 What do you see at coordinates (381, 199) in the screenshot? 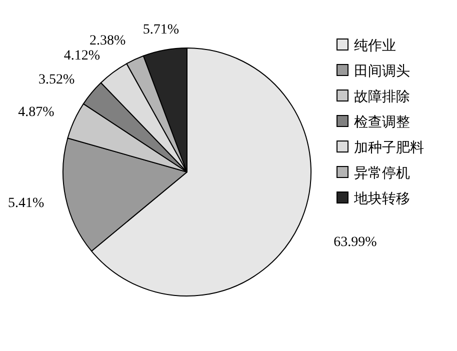
I see `legend-label: 地块转移` at bounding box center [381, 199].